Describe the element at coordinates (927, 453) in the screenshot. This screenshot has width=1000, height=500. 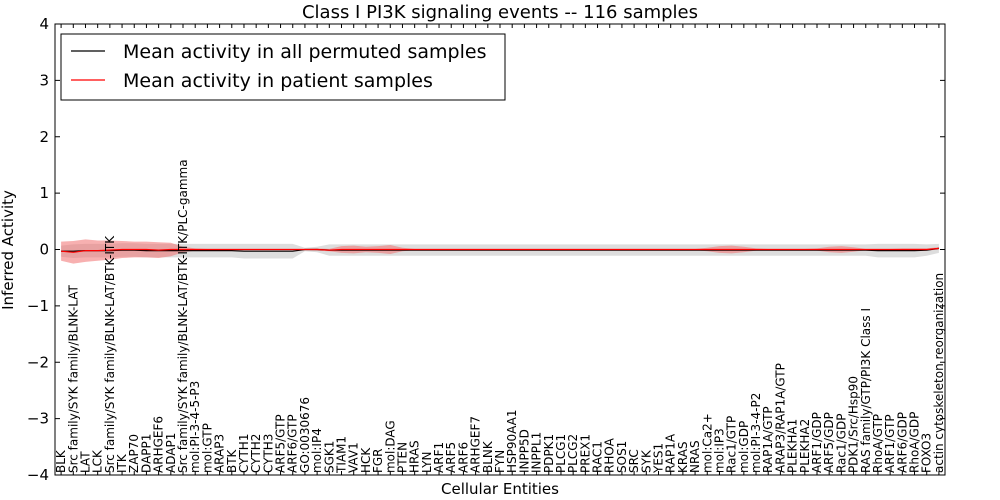
I see `x-tick-label: FOXO3` at that location.